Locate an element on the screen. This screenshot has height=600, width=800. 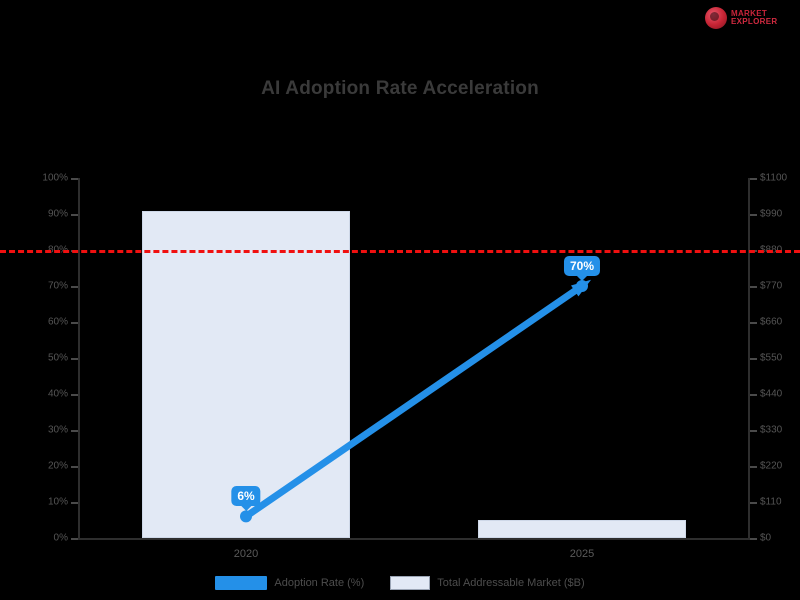
y-tick-label-right: $220 is located at coordinates (771, 466).